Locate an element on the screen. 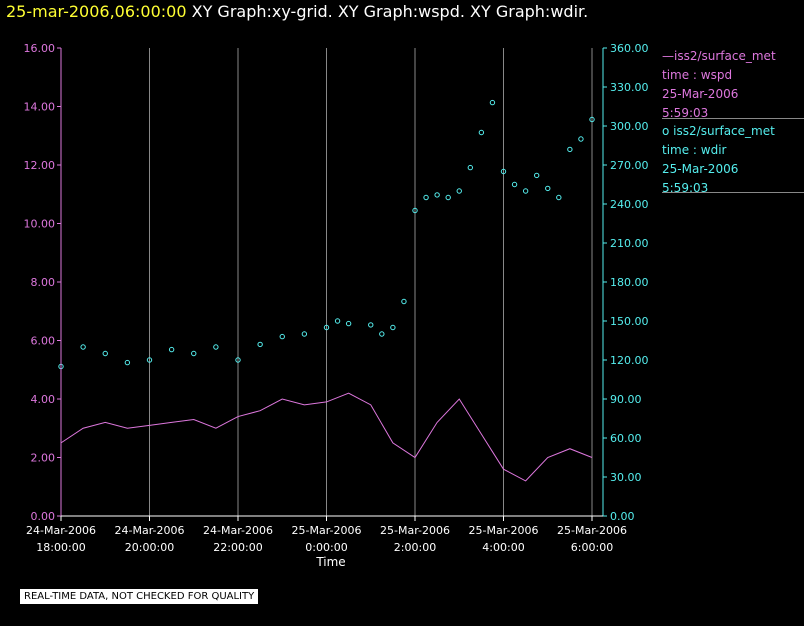 The width and height of the screenshot is (804, 626). x-tick-time: 18:00:00 is located at coordinates (60, 547).